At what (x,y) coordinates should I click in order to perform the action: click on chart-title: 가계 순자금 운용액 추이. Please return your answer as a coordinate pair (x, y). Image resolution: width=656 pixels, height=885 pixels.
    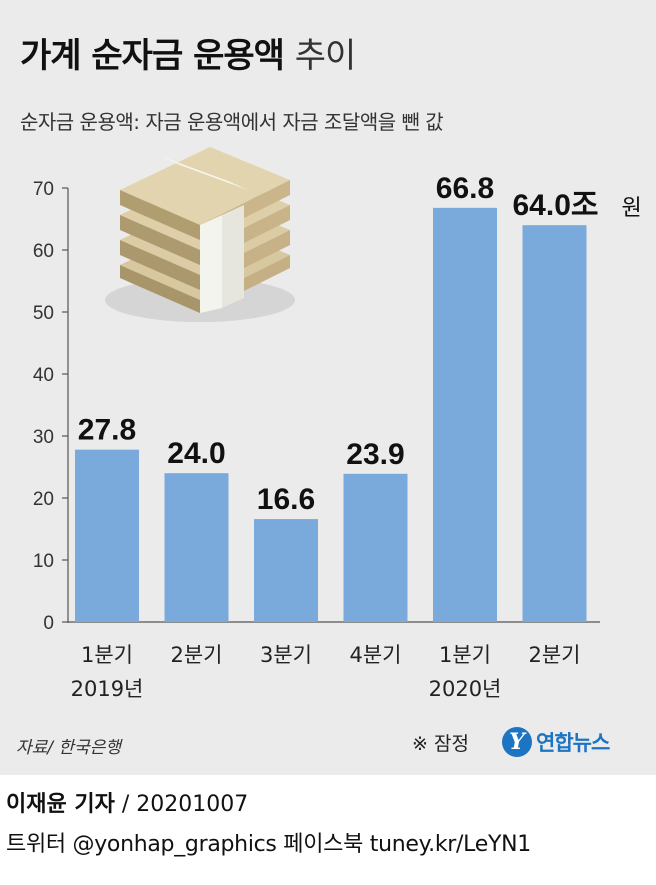
    Looking at the image, I should click on (188, 56).